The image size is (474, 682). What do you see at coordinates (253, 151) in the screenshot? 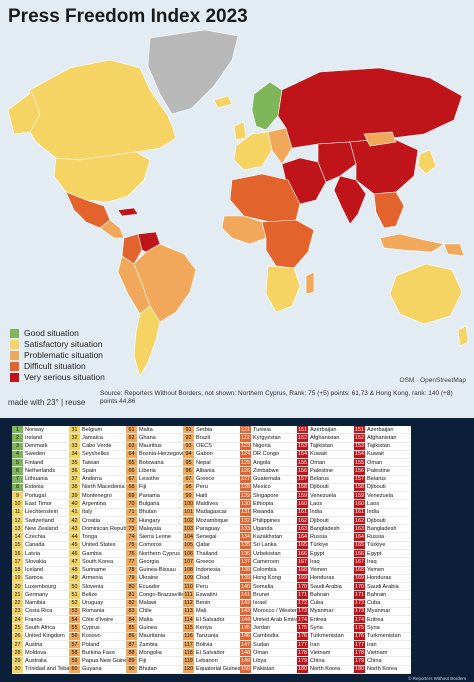
I see `region-western-europe` at bounding box center [253, 151].